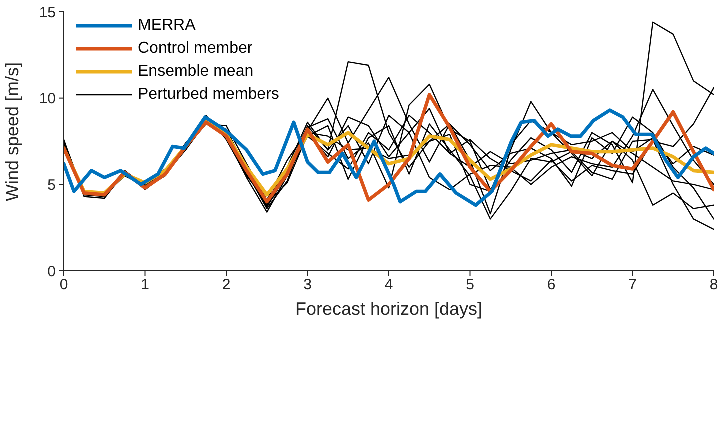  What do you see at coordinates (12, 132) in the screenshot?
I see `y-axis-title: Wind speed [m/s]` at bounding box center [12, 132].